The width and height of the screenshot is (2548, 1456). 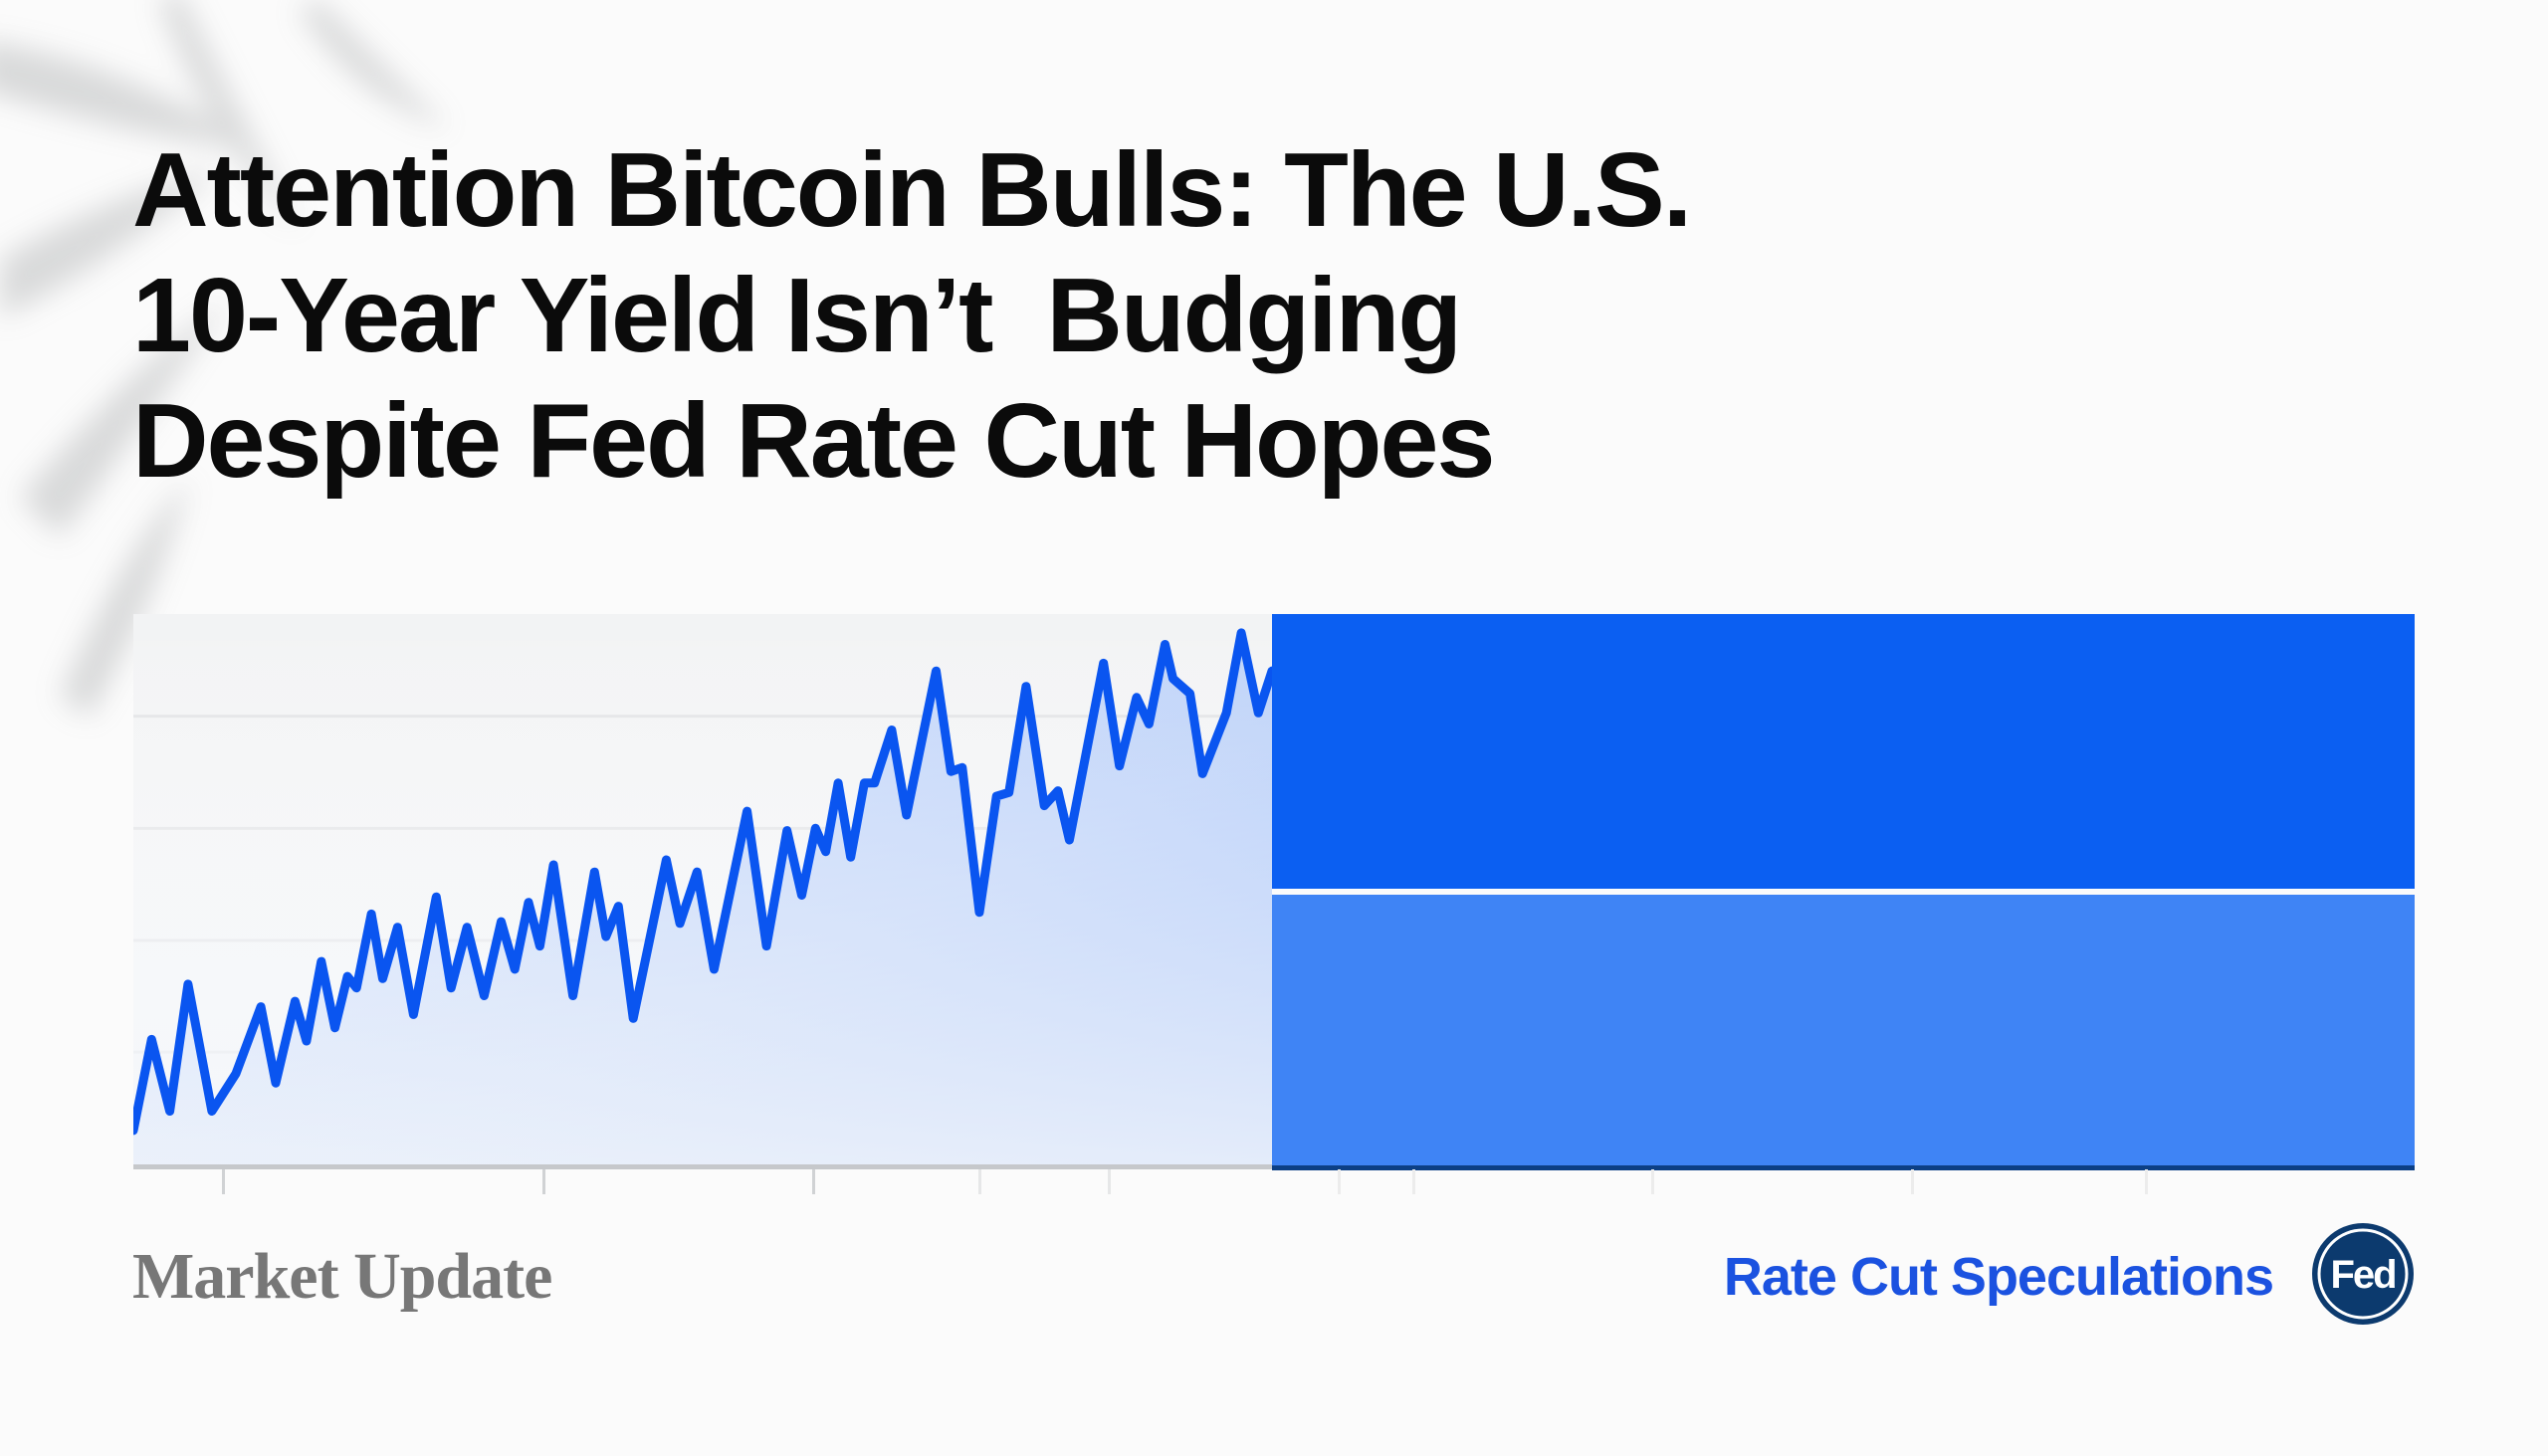 What do you see at coordinates (702, 1166) in the screenshot?
I see `x-axis` at bounding box center [702, 1166].